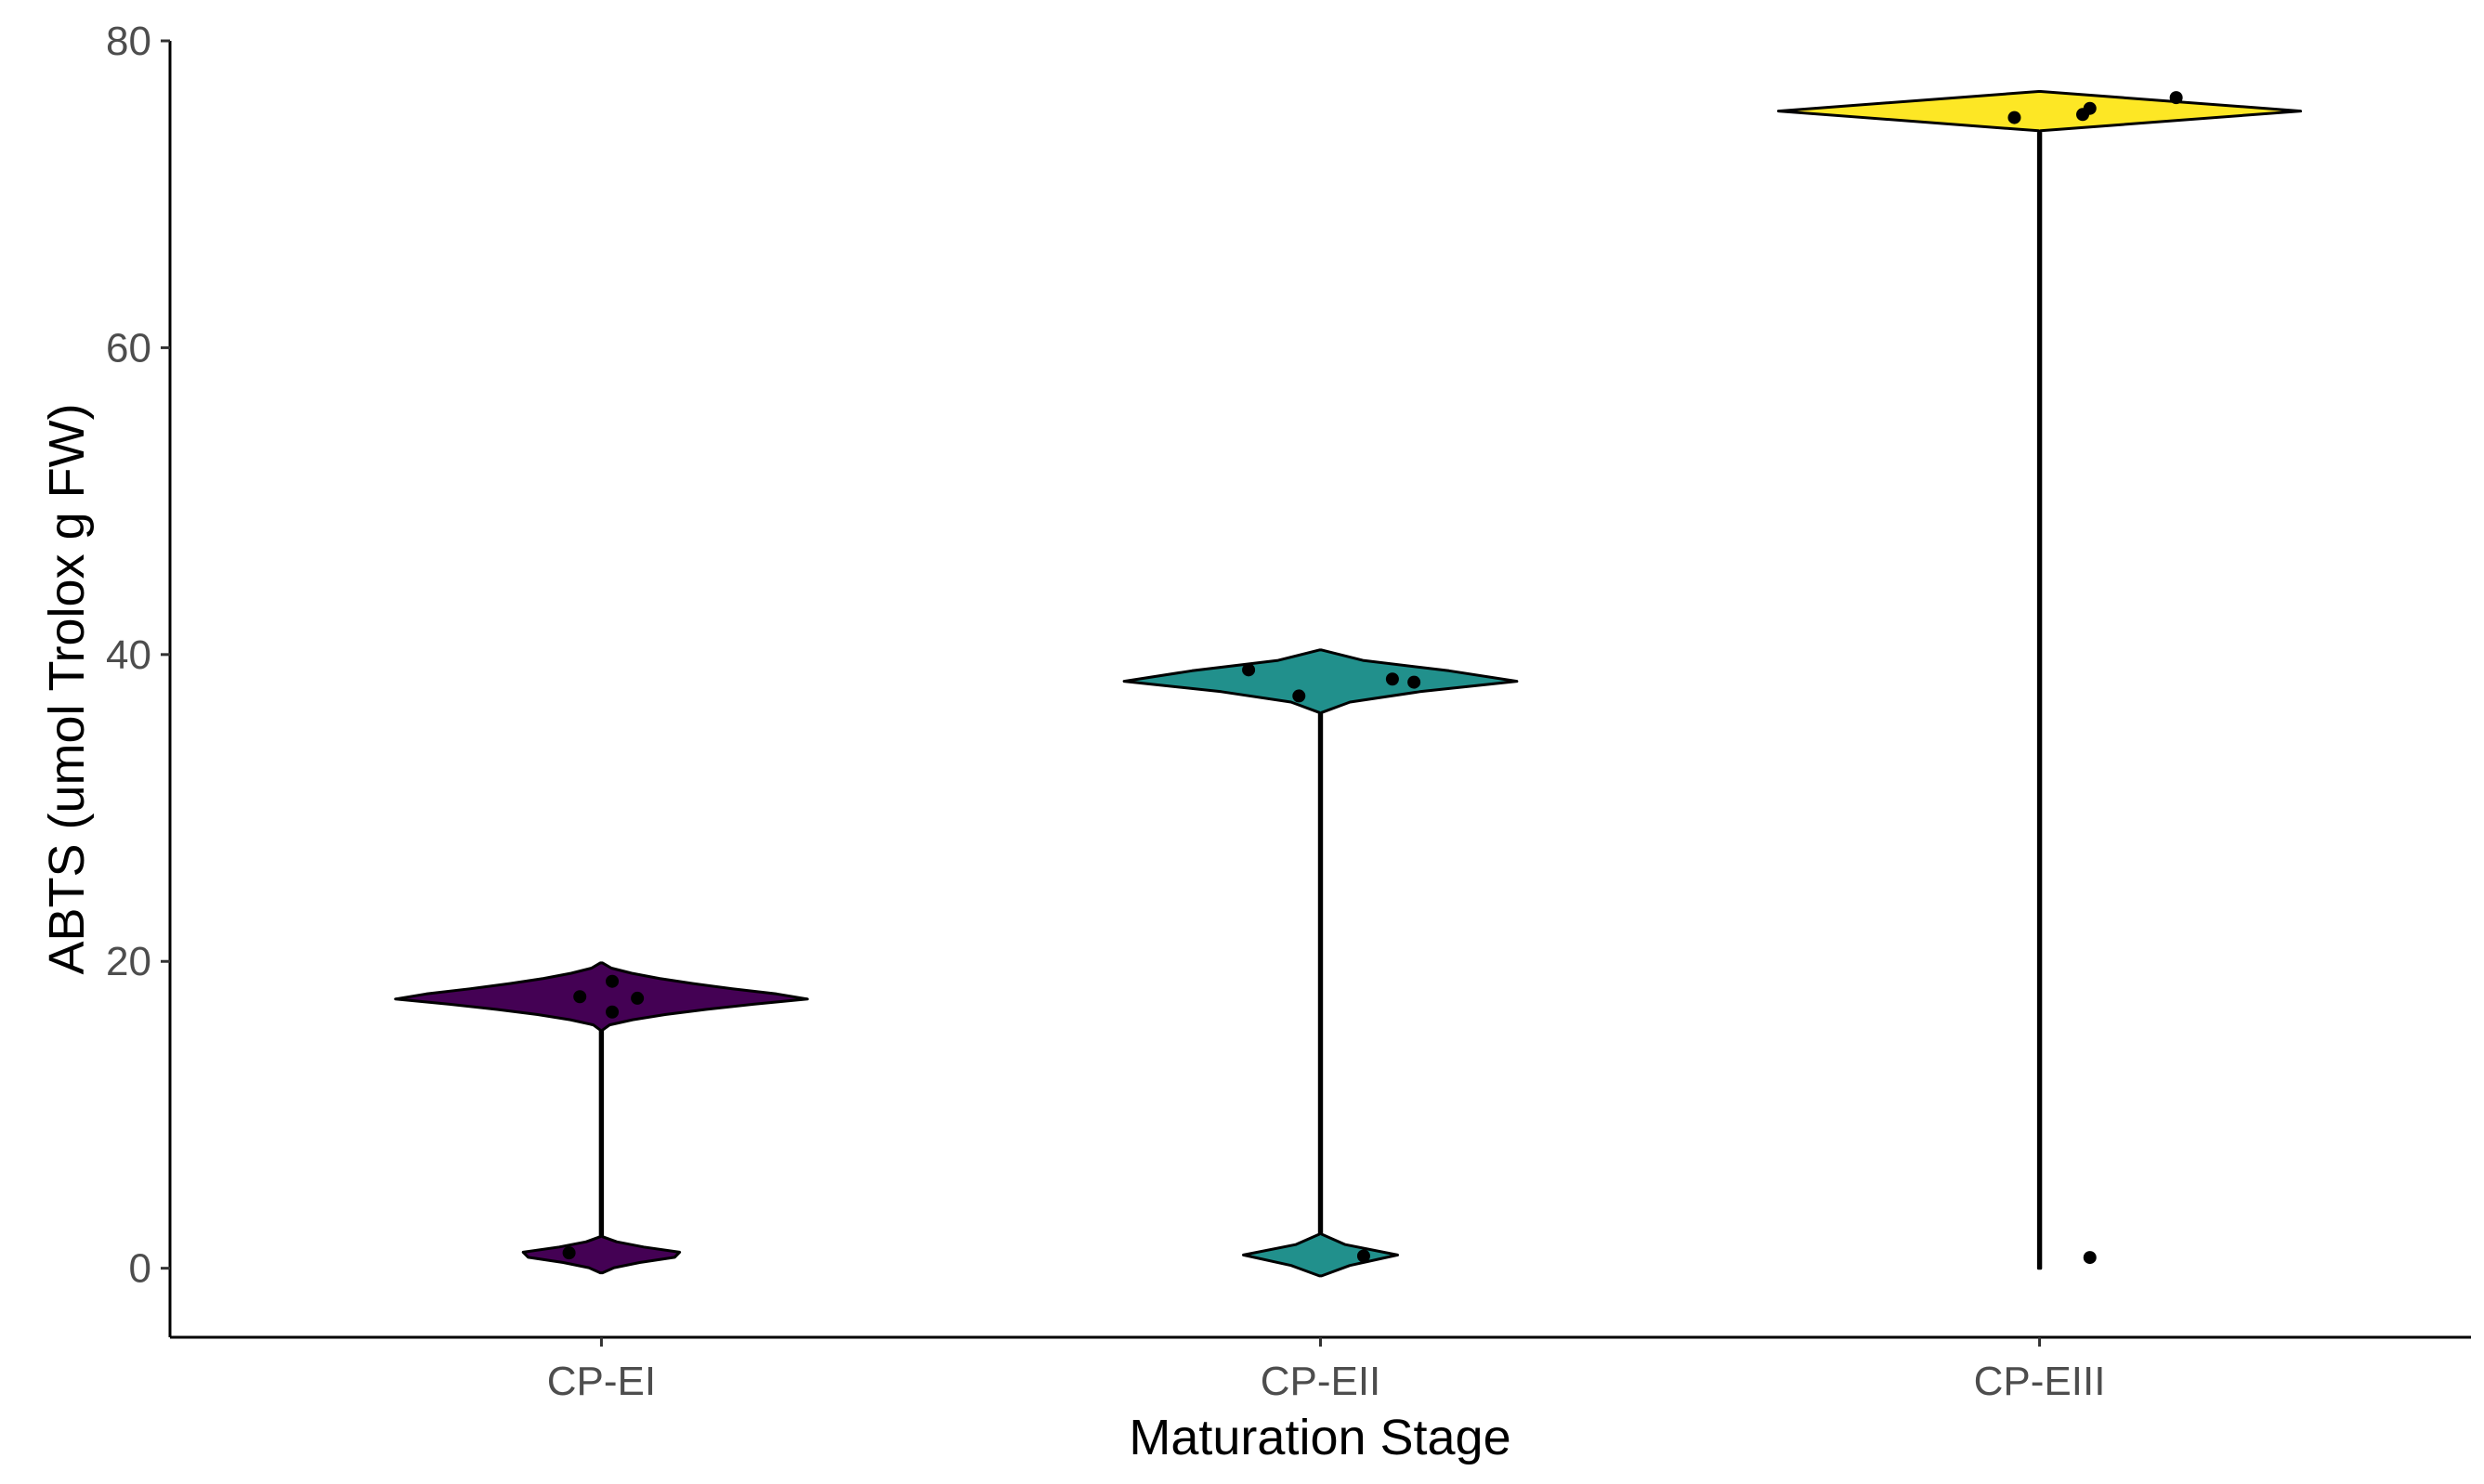 The width and height of the screenshot is (2484, 1484). What do you see at coordinates (601, 1118) in the screenshot?
I see `violin-cp-ei` at bounding box center [601, 1118].